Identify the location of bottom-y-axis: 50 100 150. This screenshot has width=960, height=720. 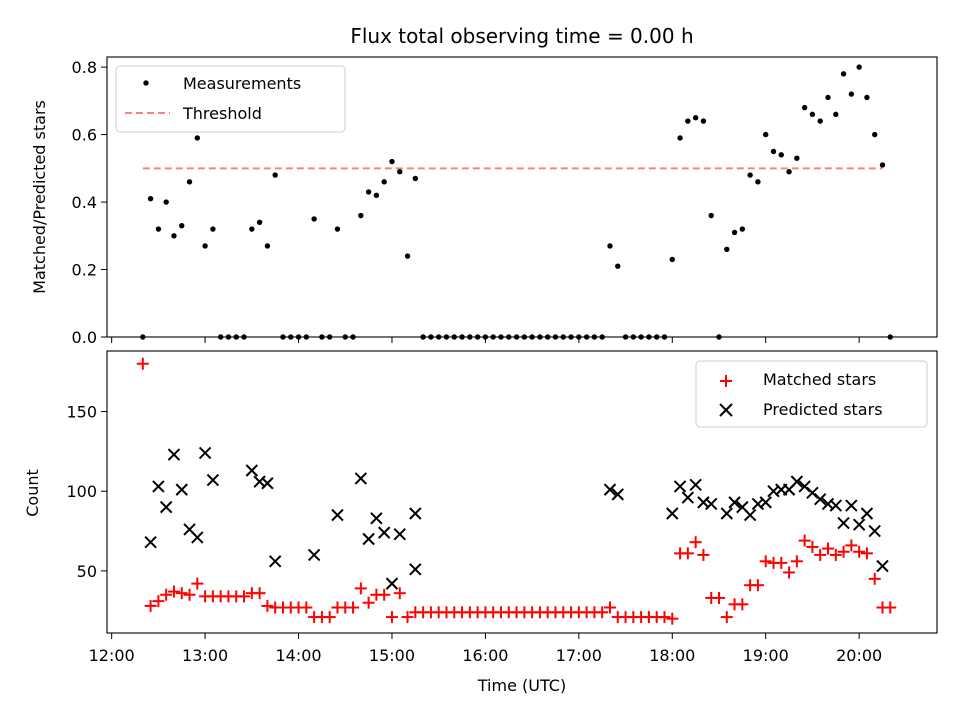
(86, 492).